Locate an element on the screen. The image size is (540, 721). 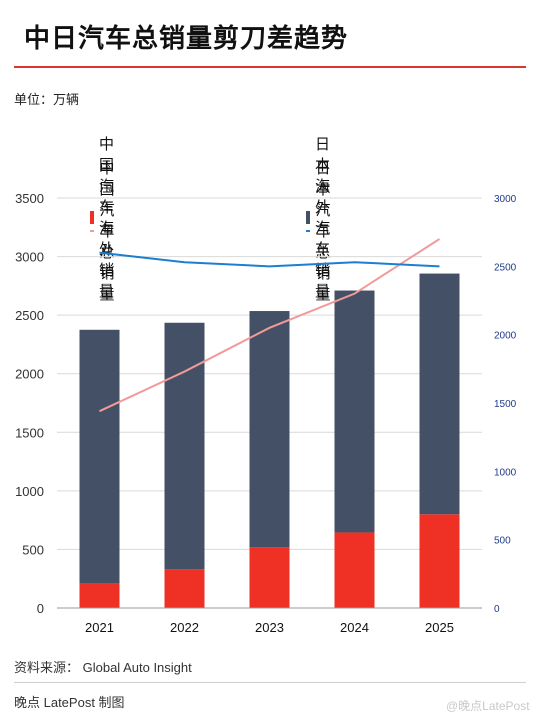
x-axis-tick-label: 2023 is located at coordinates (269, 627).